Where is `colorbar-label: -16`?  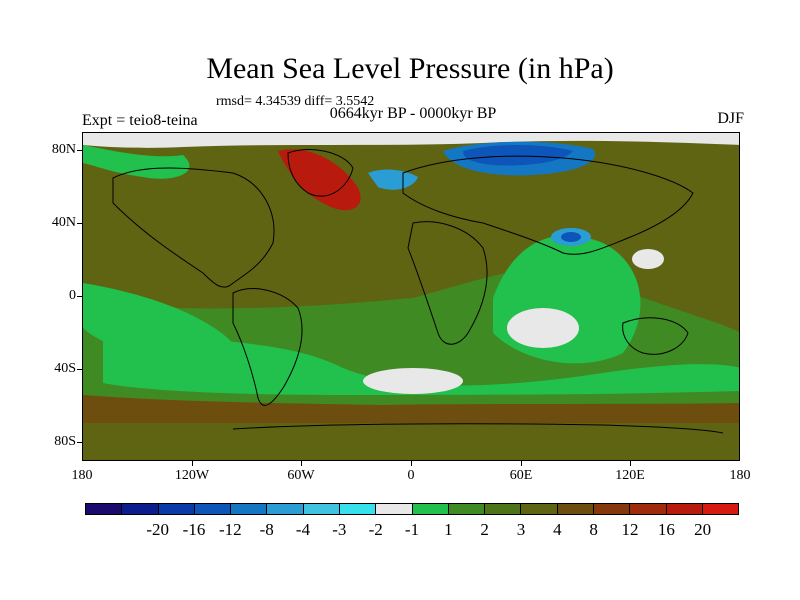
colorbar-label: -16 is located at coordinates (194, 529).